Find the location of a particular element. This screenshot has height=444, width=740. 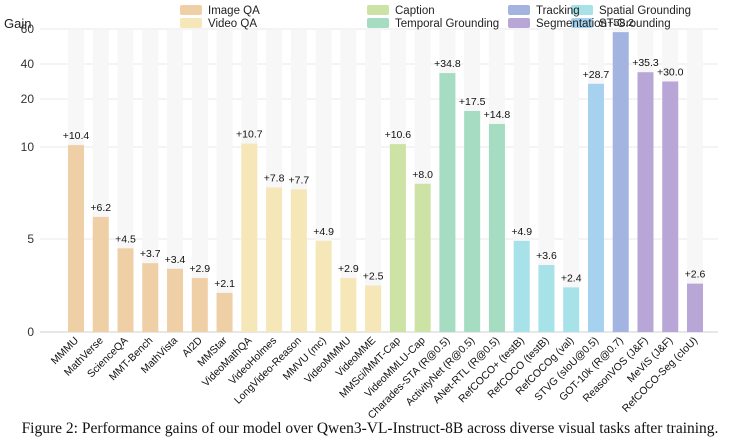

legend-label: Video QA is located at coordinates (232, 24).